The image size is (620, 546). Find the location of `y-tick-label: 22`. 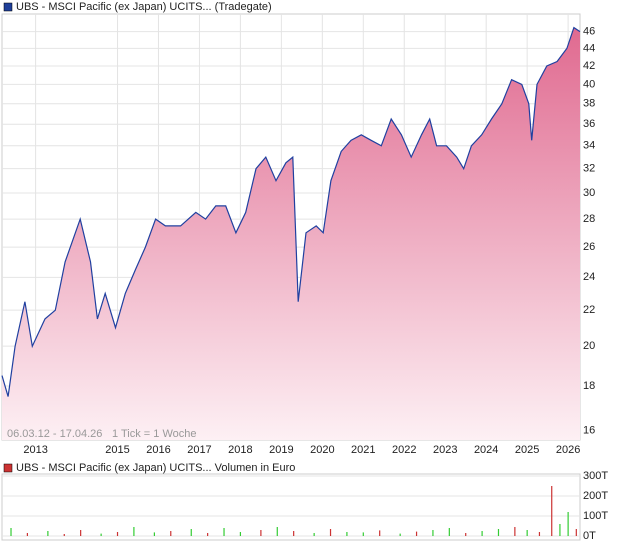

y-tick-label: 22 is located at coordinates (589, 310).